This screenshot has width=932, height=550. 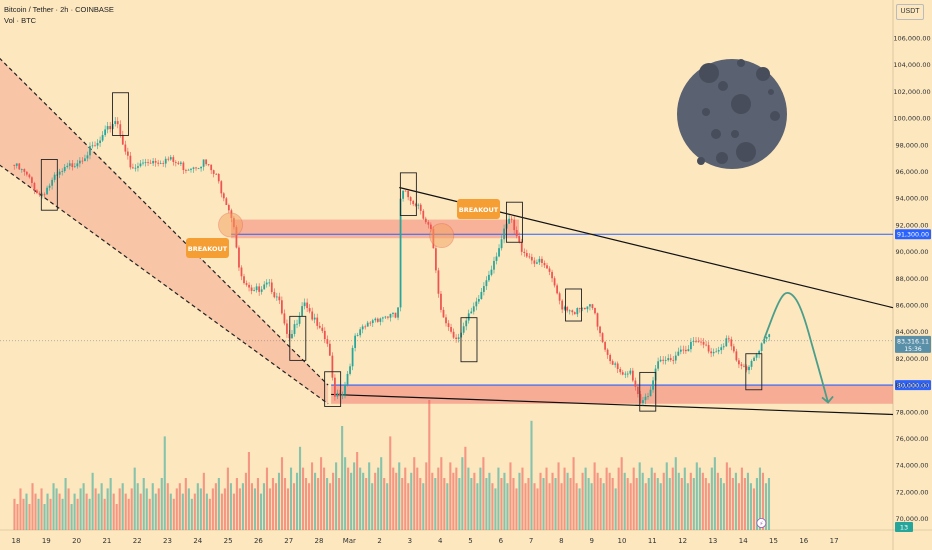 I want to click on price-tick-label: 98,000.00, so click(x=911, y=145).